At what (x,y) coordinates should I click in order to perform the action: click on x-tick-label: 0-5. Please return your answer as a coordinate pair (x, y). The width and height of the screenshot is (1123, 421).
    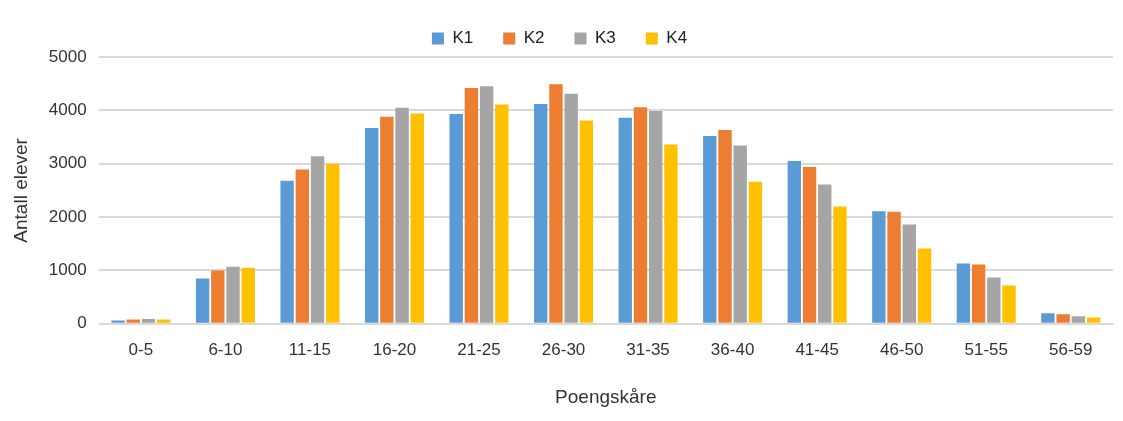
    Looking at the image, I should click on (141, 349).